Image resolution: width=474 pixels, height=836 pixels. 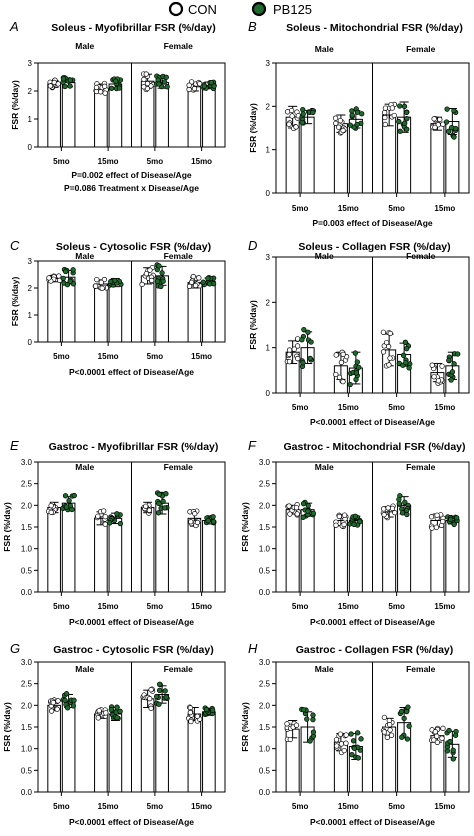 I want to click on panel-title: Gastroc - Collagen FSR (%/day), so click(x=375, y=650).